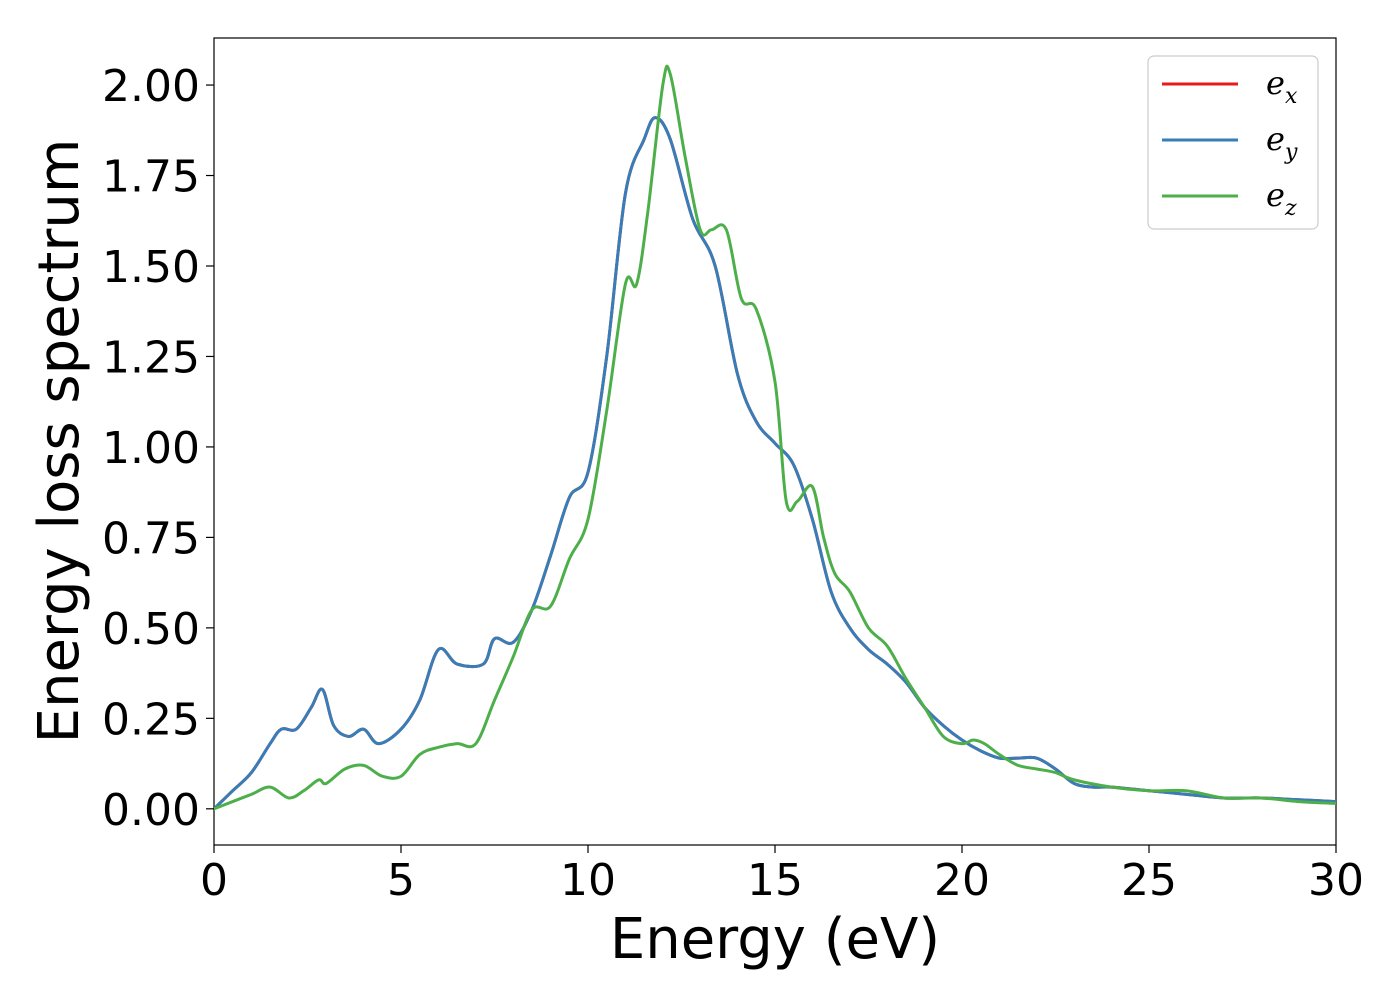  Describe the element at coordinates (151, 357) in the screenshot. I see `y-tick-label: 1.25` at that location.